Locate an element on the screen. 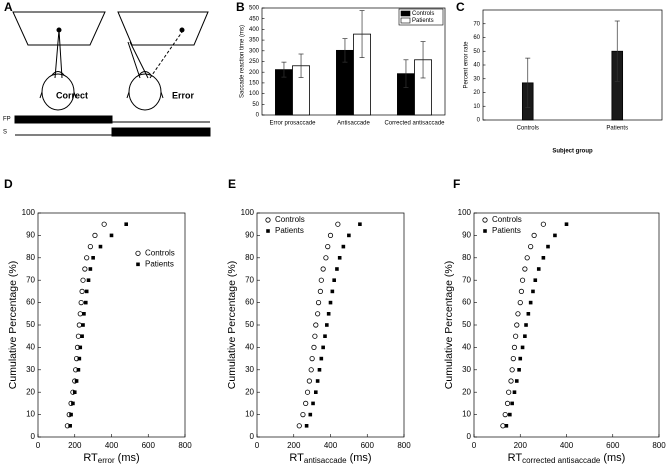  y-tick-label: 90 is located at coordinates (30, 235).